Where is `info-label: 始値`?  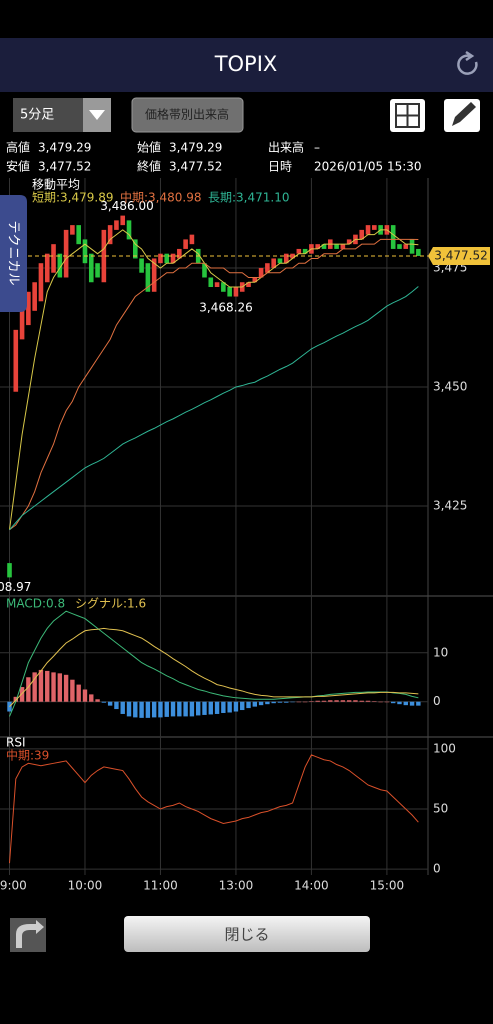 info-label: 始値 is located at coordinates (149, 147).